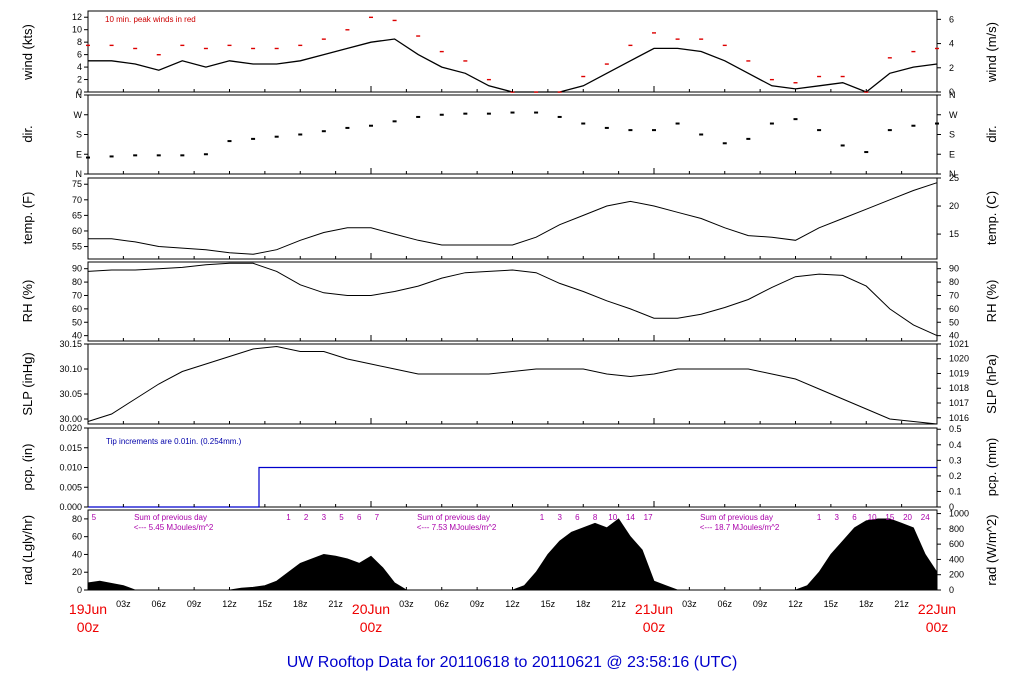 Image resolution: width=1024 pixels, height=700 pixels. What do you see at coordinates (512, 218) in the screenshot?
I see `temperature-plot-frame` at bounding box center [512, 218].